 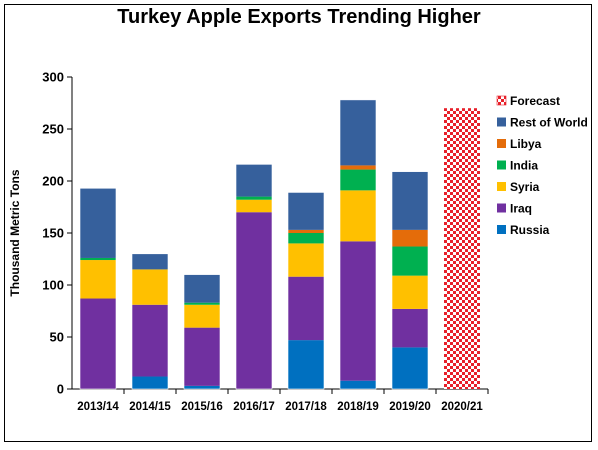 What do you see at coordinates (501, 165) in the screenshot?
I see `legend-swatch-india` at bounding box center [501, 165].